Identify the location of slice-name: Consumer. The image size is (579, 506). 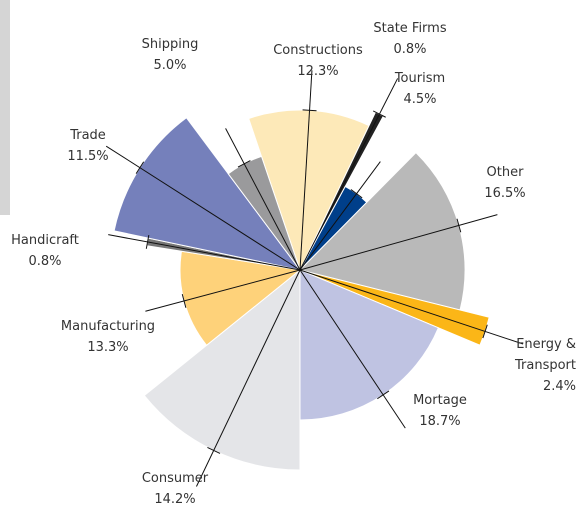
(175, 478).